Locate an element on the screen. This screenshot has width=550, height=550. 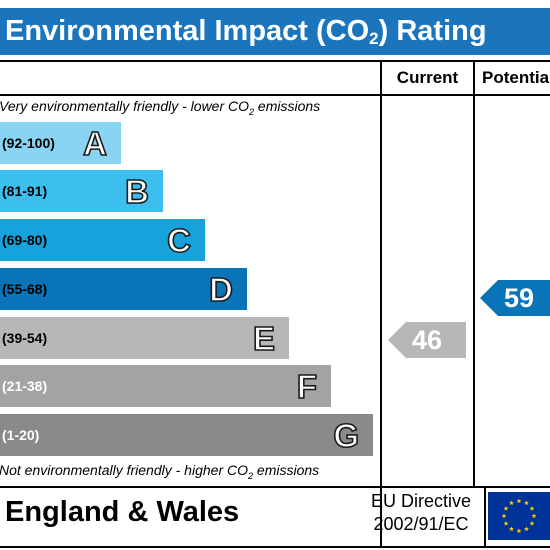
note-bottom-subscript: 2 is located at coordinates (251, 475).